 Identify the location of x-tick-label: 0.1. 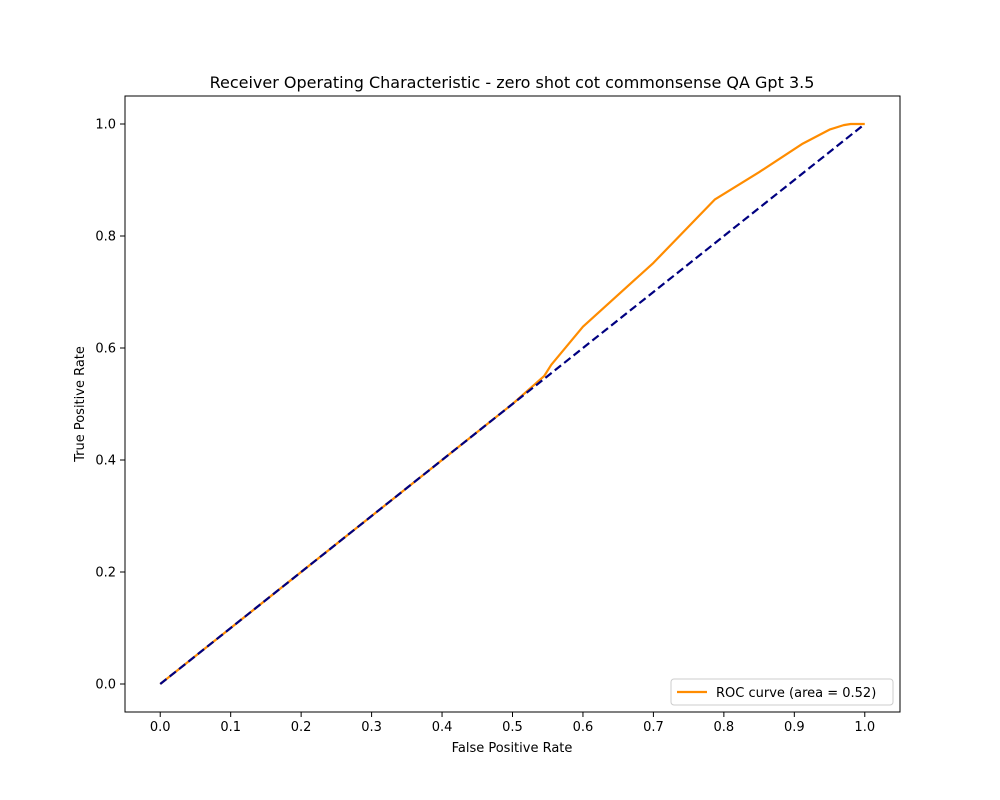
(230, 727).